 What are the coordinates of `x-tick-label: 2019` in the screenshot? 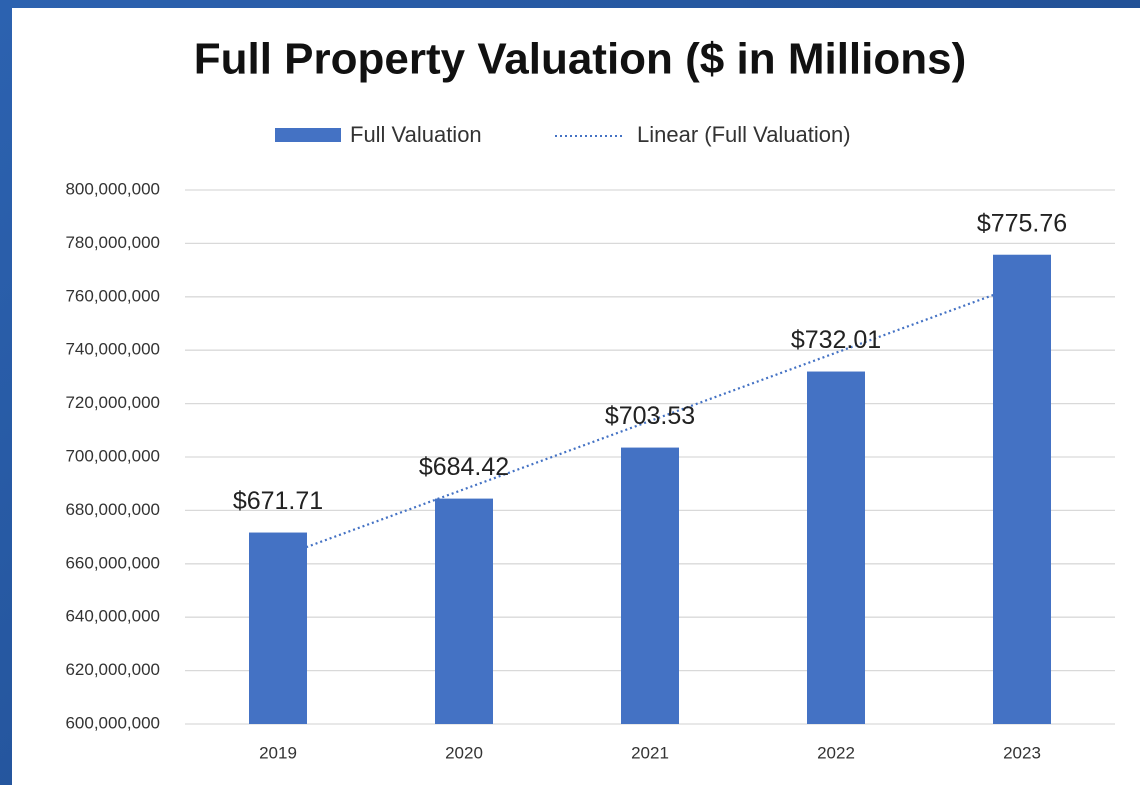 It's located at (278, 752).